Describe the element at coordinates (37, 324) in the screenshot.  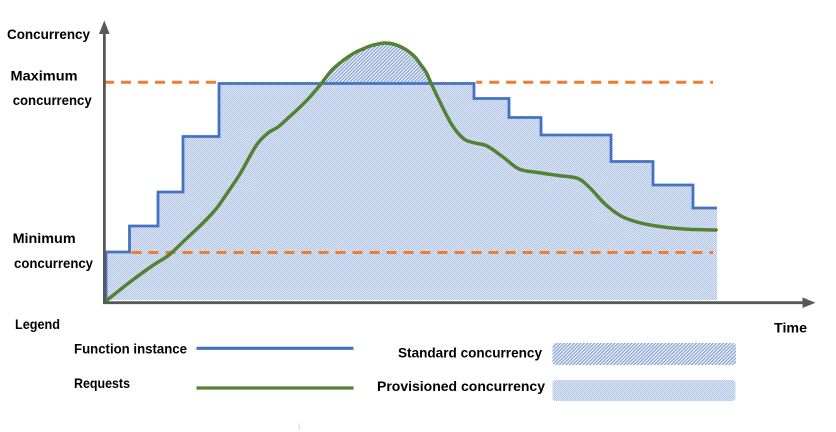
I see `svg-text: Legend` at that location.